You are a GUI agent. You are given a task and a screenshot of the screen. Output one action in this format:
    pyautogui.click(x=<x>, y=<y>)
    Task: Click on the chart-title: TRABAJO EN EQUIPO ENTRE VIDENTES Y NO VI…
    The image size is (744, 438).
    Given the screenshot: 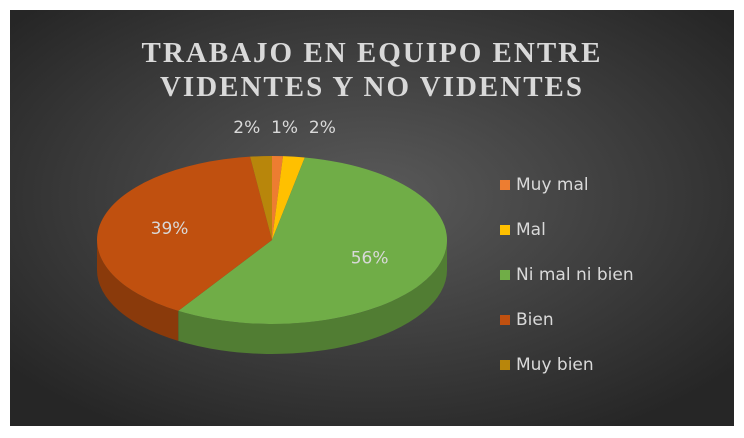 What is the action you would take?
    pyautogui.click(x=372, y=70)
    